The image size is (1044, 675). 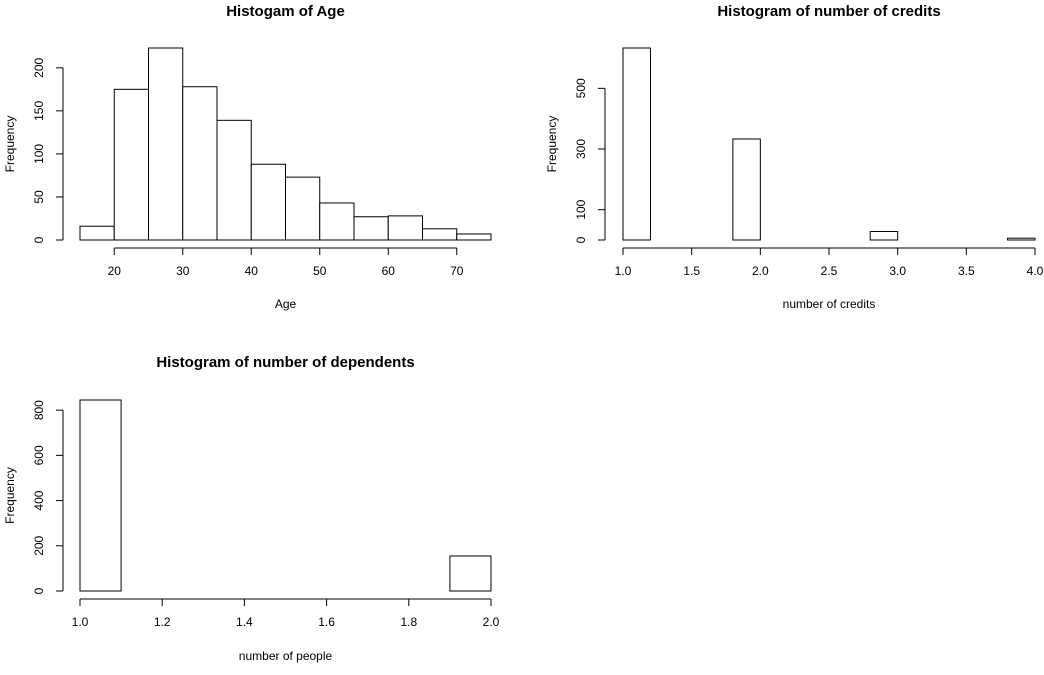 I want to click on x-tick-label: 1.6, so click(x=326, y=622).